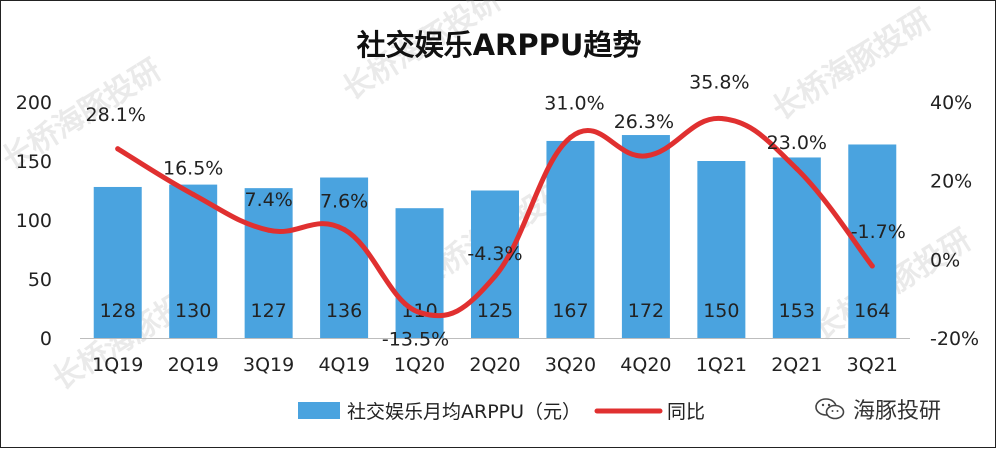 The width and height of the screenshot is (998, 450). I want to click on brand-name: 海豚投研, so click(897, 411).